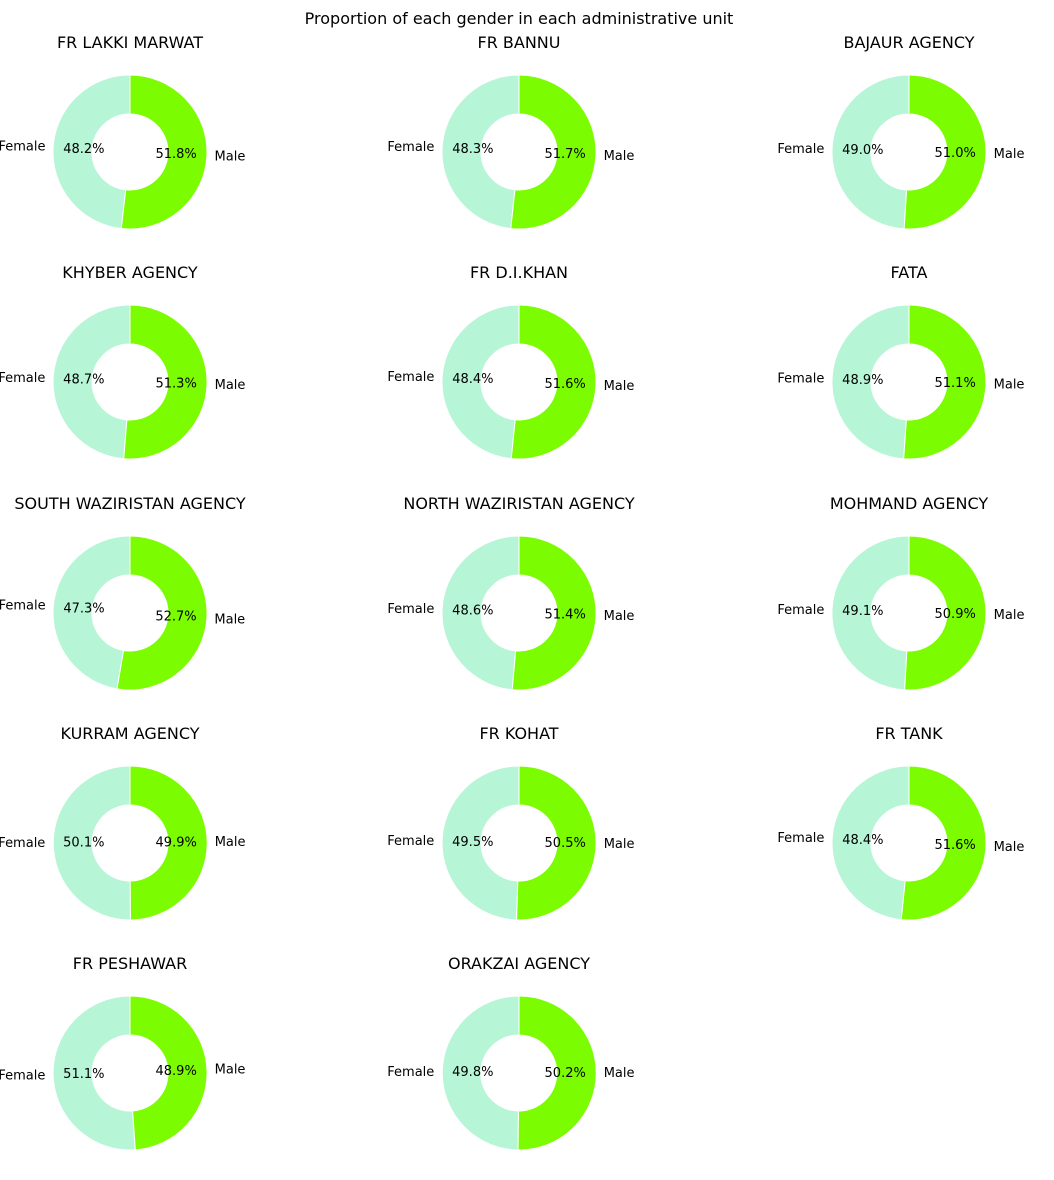 The image size is (1054, 1180). I want to click on pct-label-male: 51.4%, so click(565, 615).